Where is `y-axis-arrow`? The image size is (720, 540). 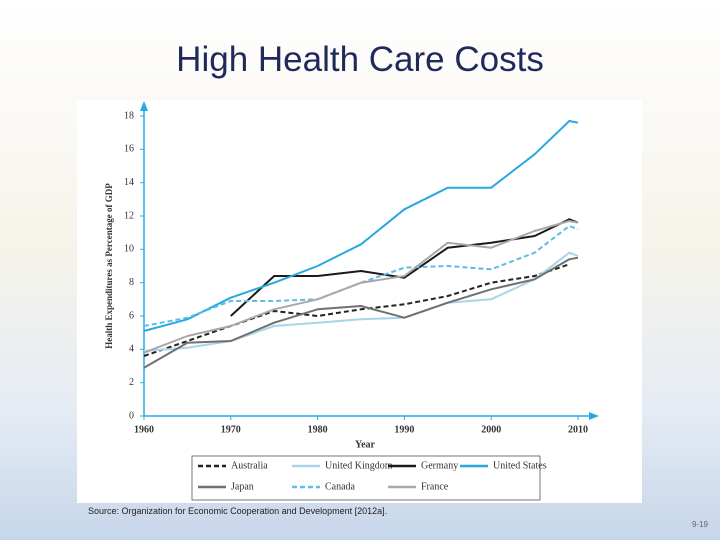 y-axis-arrow is located at coordinates (144, 106).